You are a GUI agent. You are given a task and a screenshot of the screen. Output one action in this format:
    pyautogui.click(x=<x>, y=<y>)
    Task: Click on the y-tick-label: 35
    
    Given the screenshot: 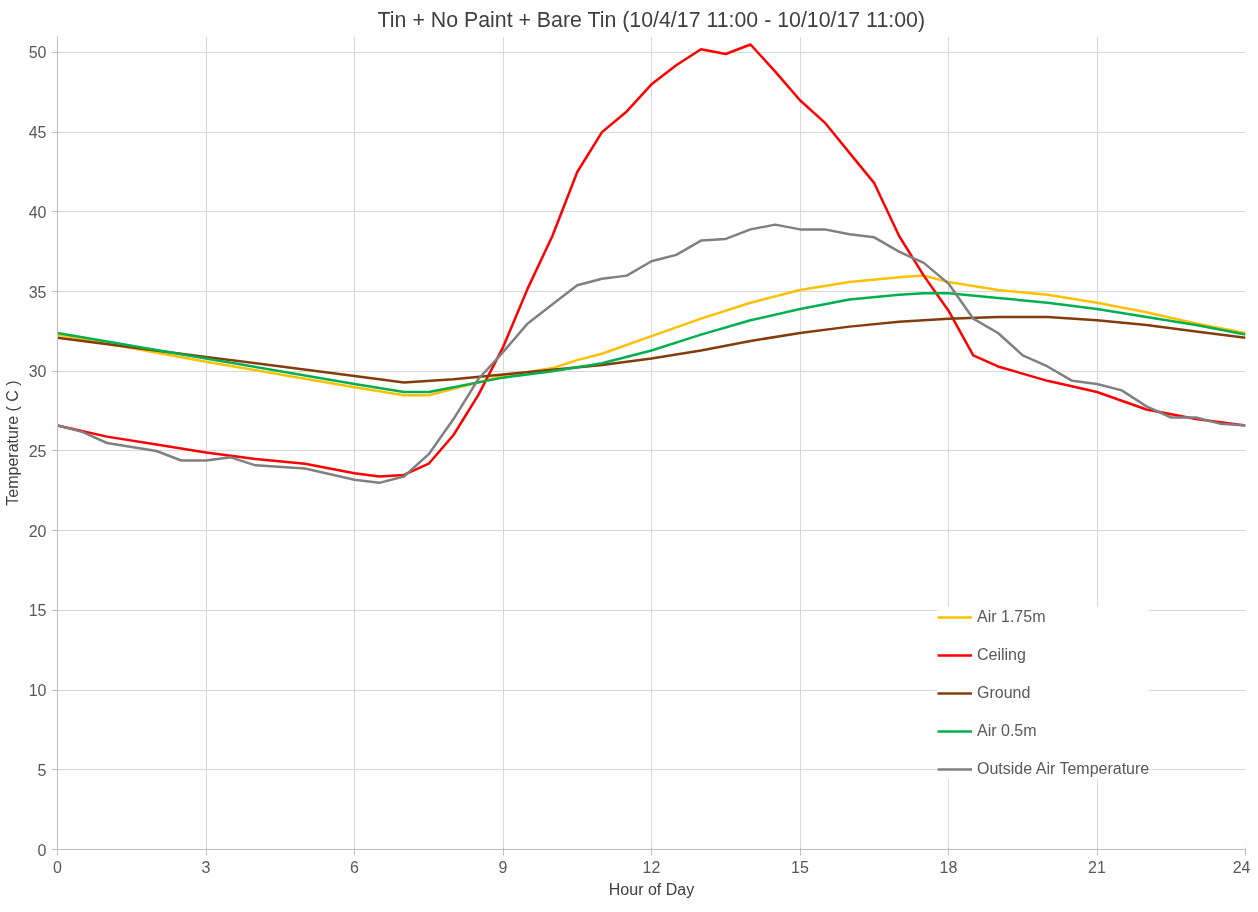 What is the action you would take?
    pyautogui.click(x=37, y=292)
    